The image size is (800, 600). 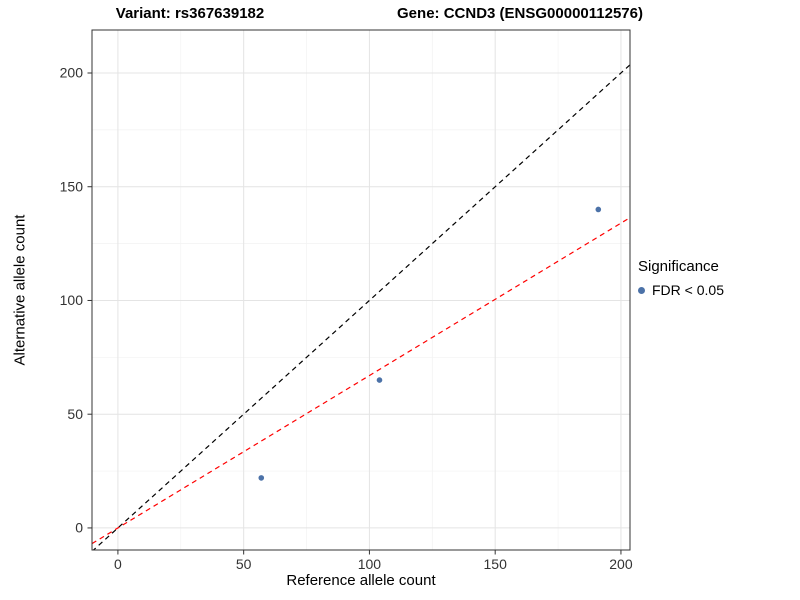 I want to click on y-tick-label: 50, so click(x=75, y=414).